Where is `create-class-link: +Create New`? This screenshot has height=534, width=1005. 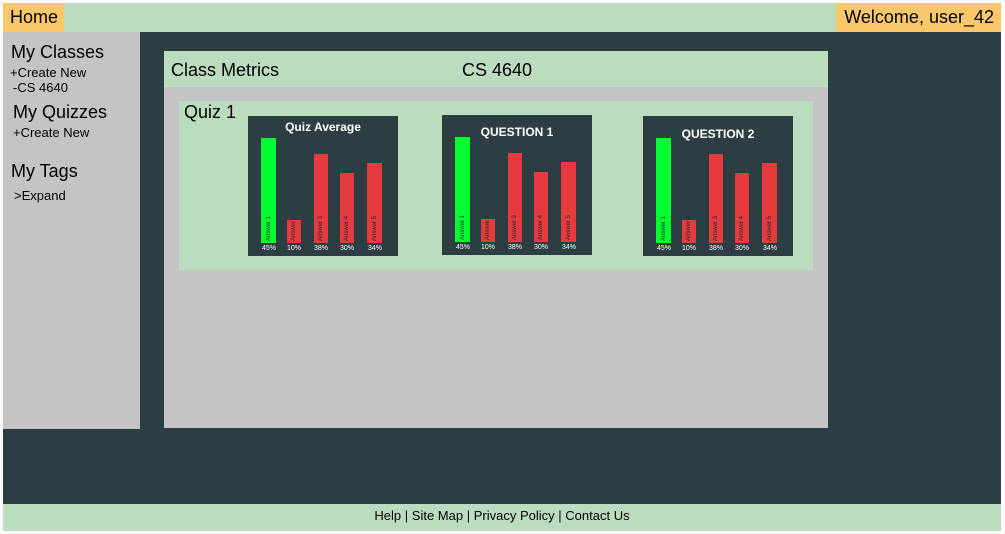 create-class-link: +Create New is located at coordinates (48, 72).